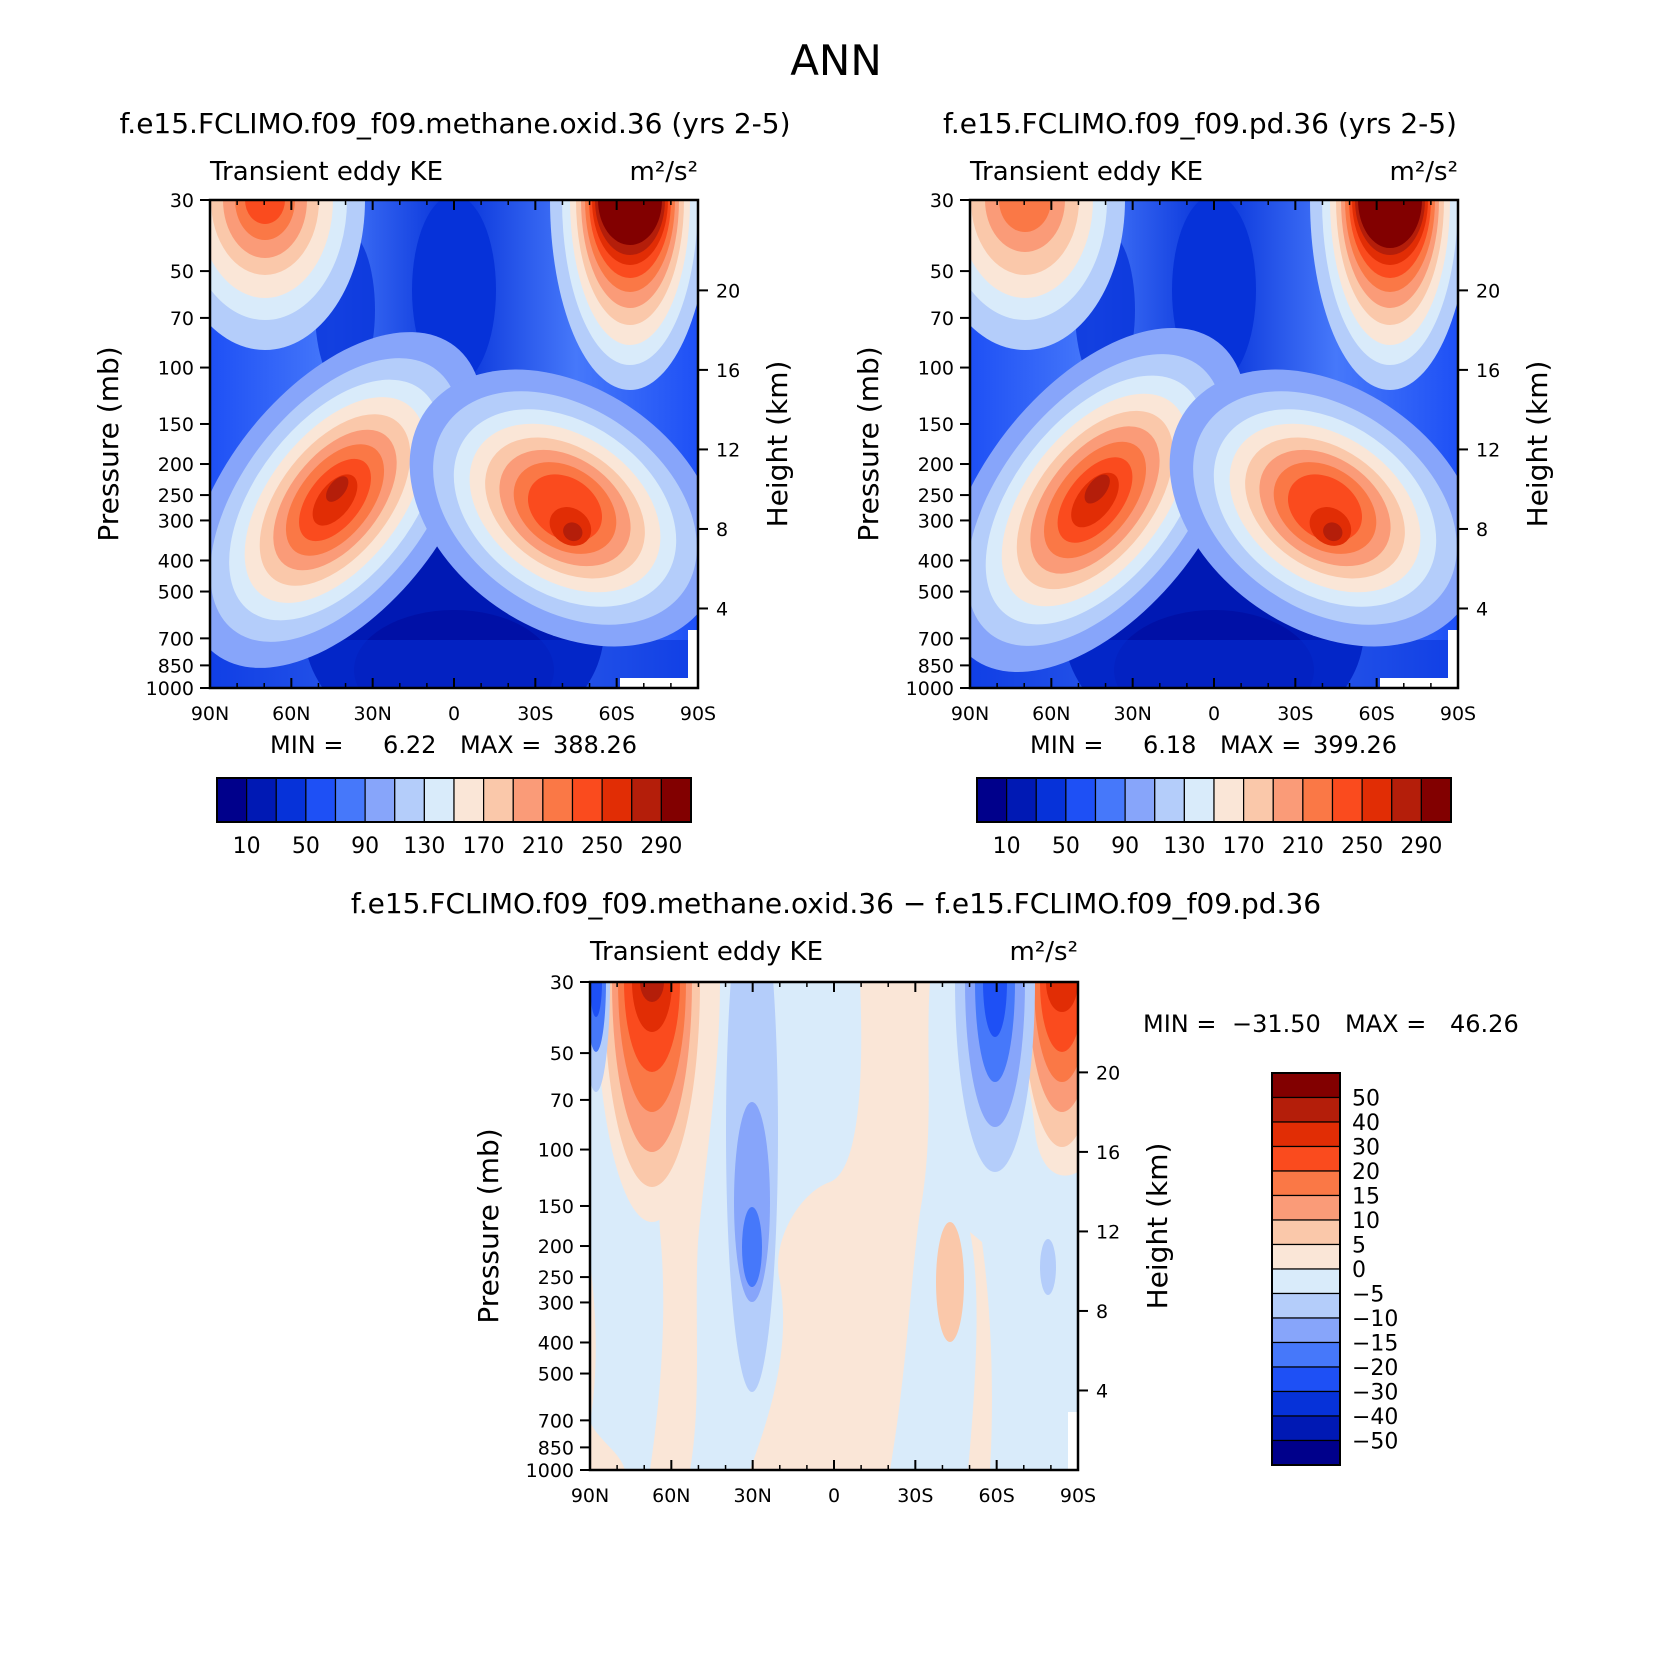 The height and width of the screenshot is (1663, 1663). I want to click on x-tick-label: 60N, so click(291, 714).